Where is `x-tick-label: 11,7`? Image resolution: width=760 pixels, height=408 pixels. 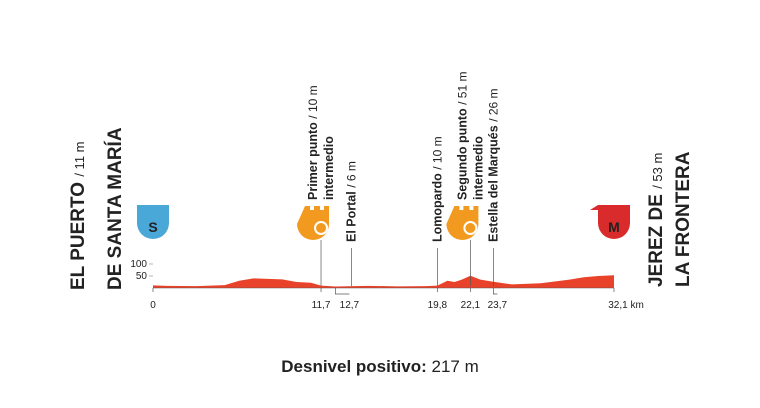
x-tick-label: 11,7 is located at coordinates (321, 305).